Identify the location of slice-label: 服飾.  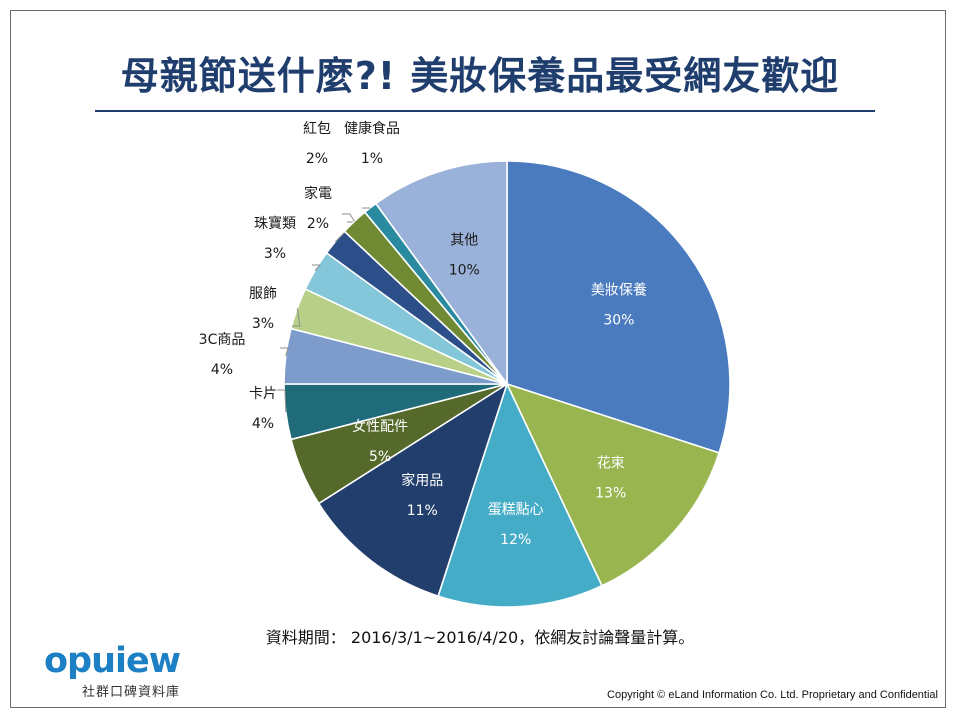
(263, 294).